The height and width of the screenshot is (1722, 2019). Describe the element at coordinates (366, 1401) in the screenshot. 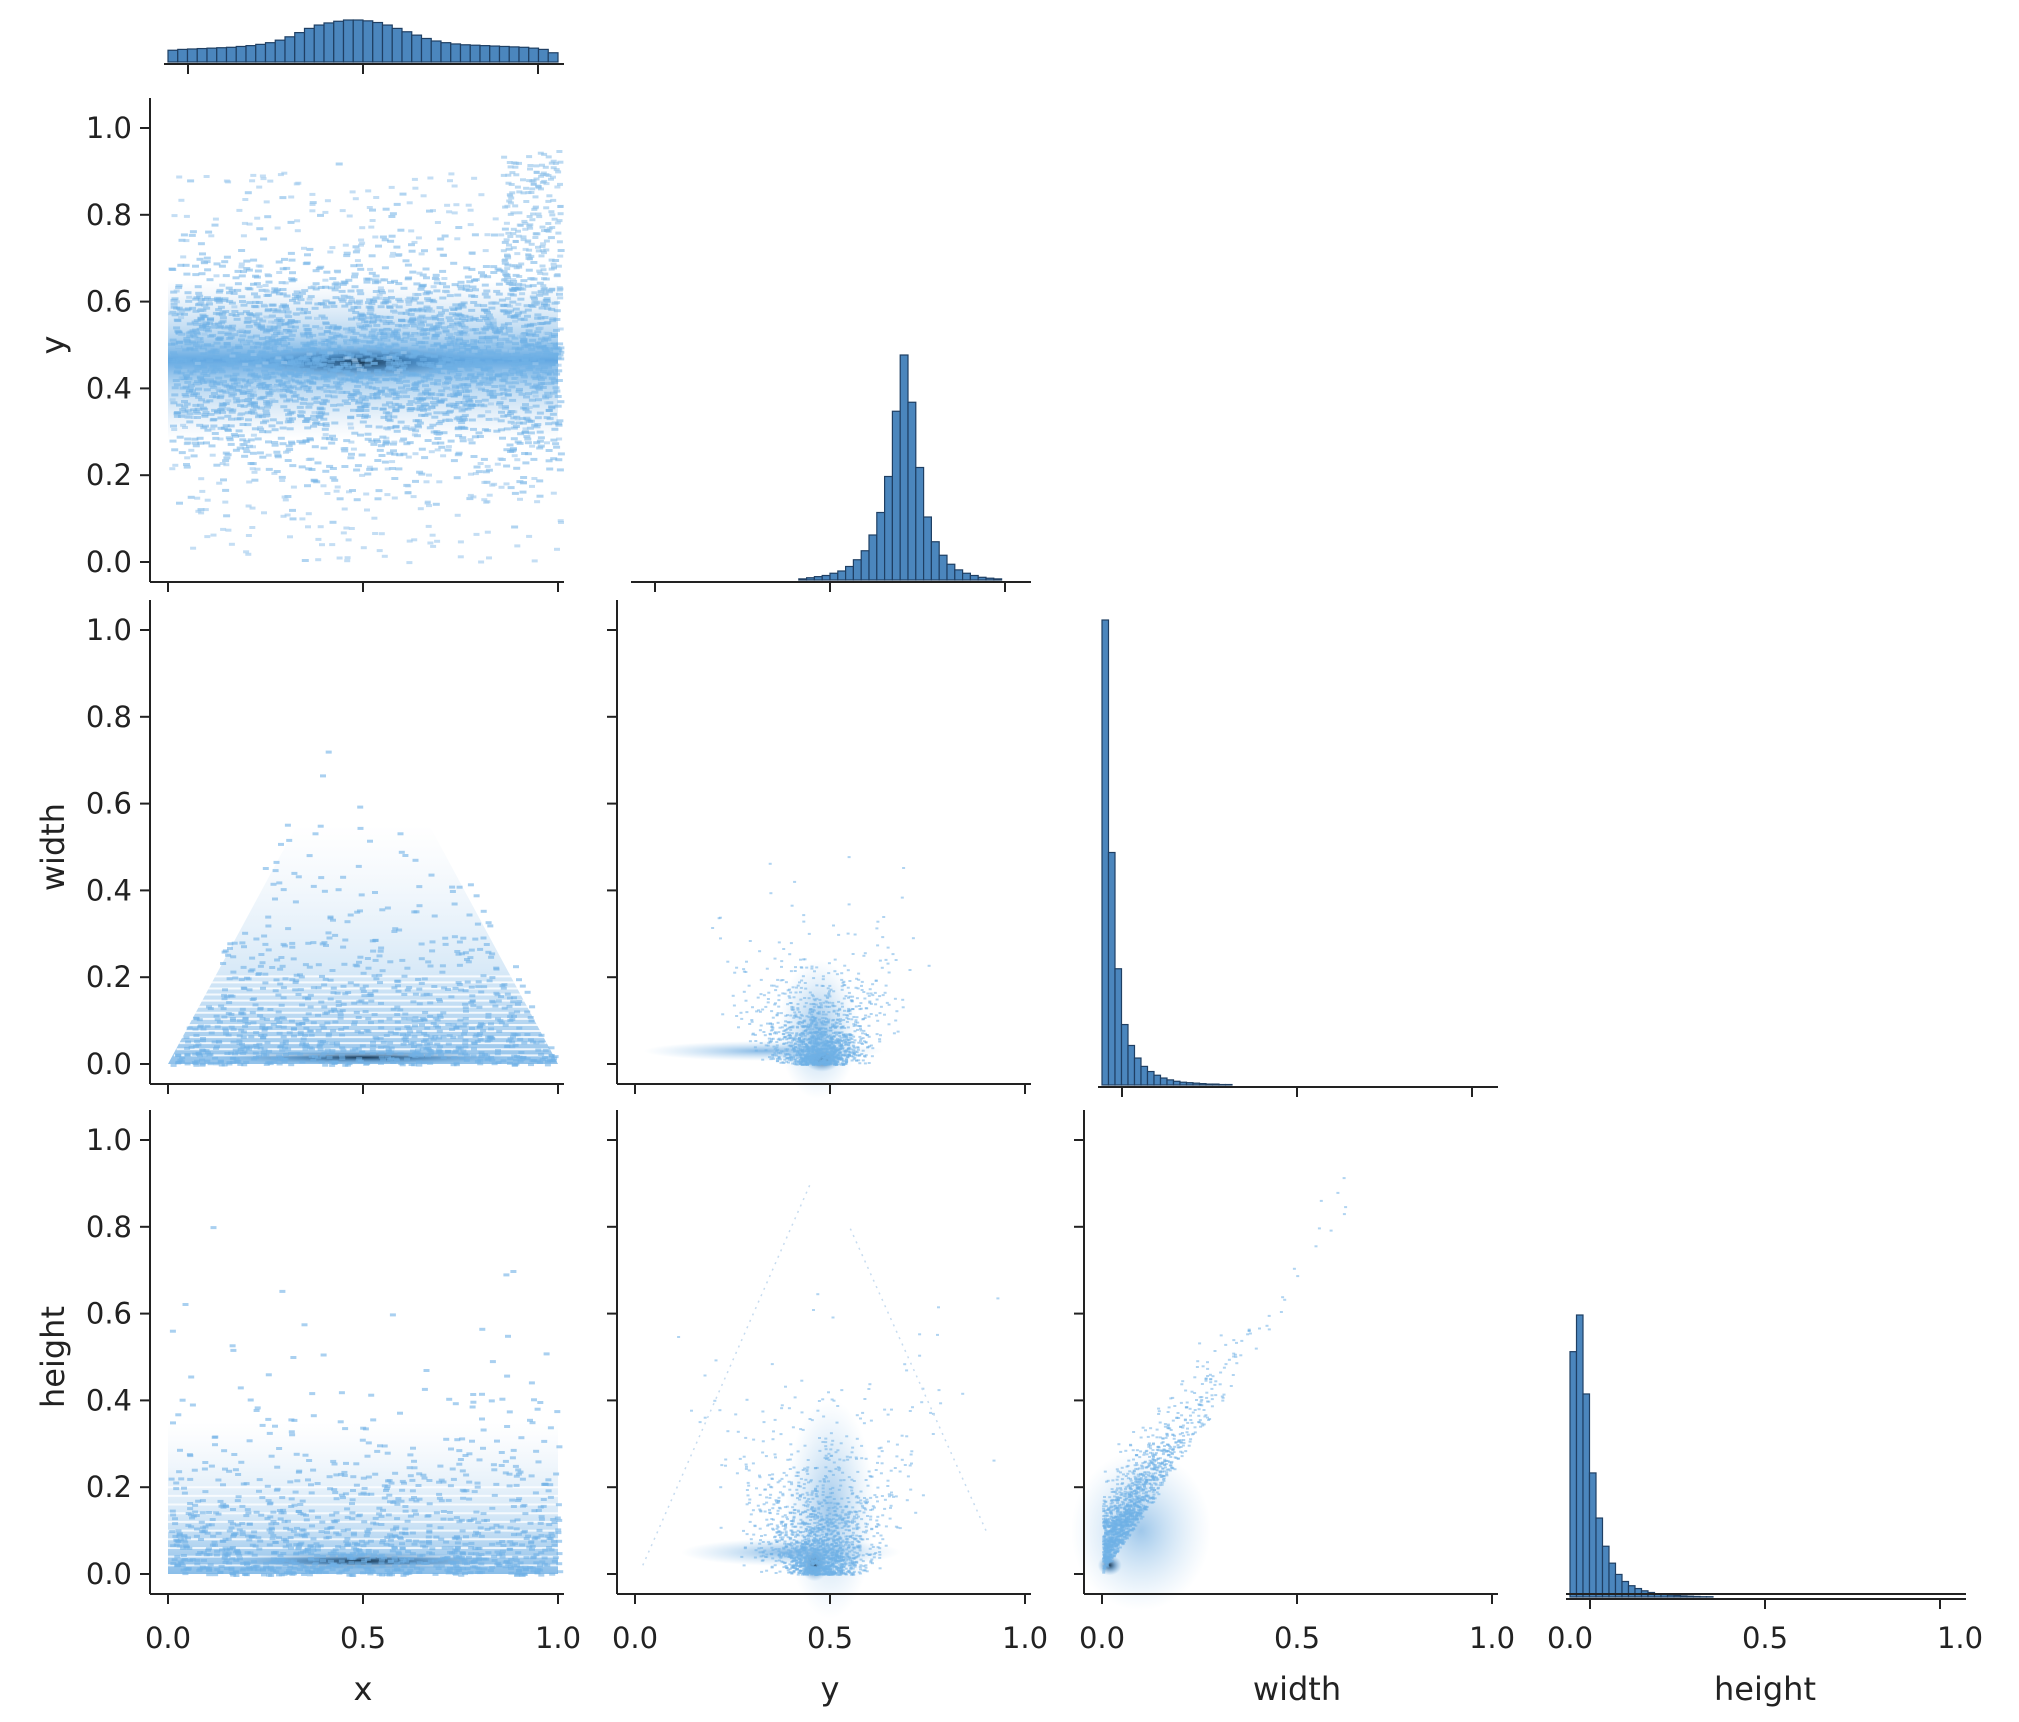

I see `bivariate-hist-x-height` at that location.